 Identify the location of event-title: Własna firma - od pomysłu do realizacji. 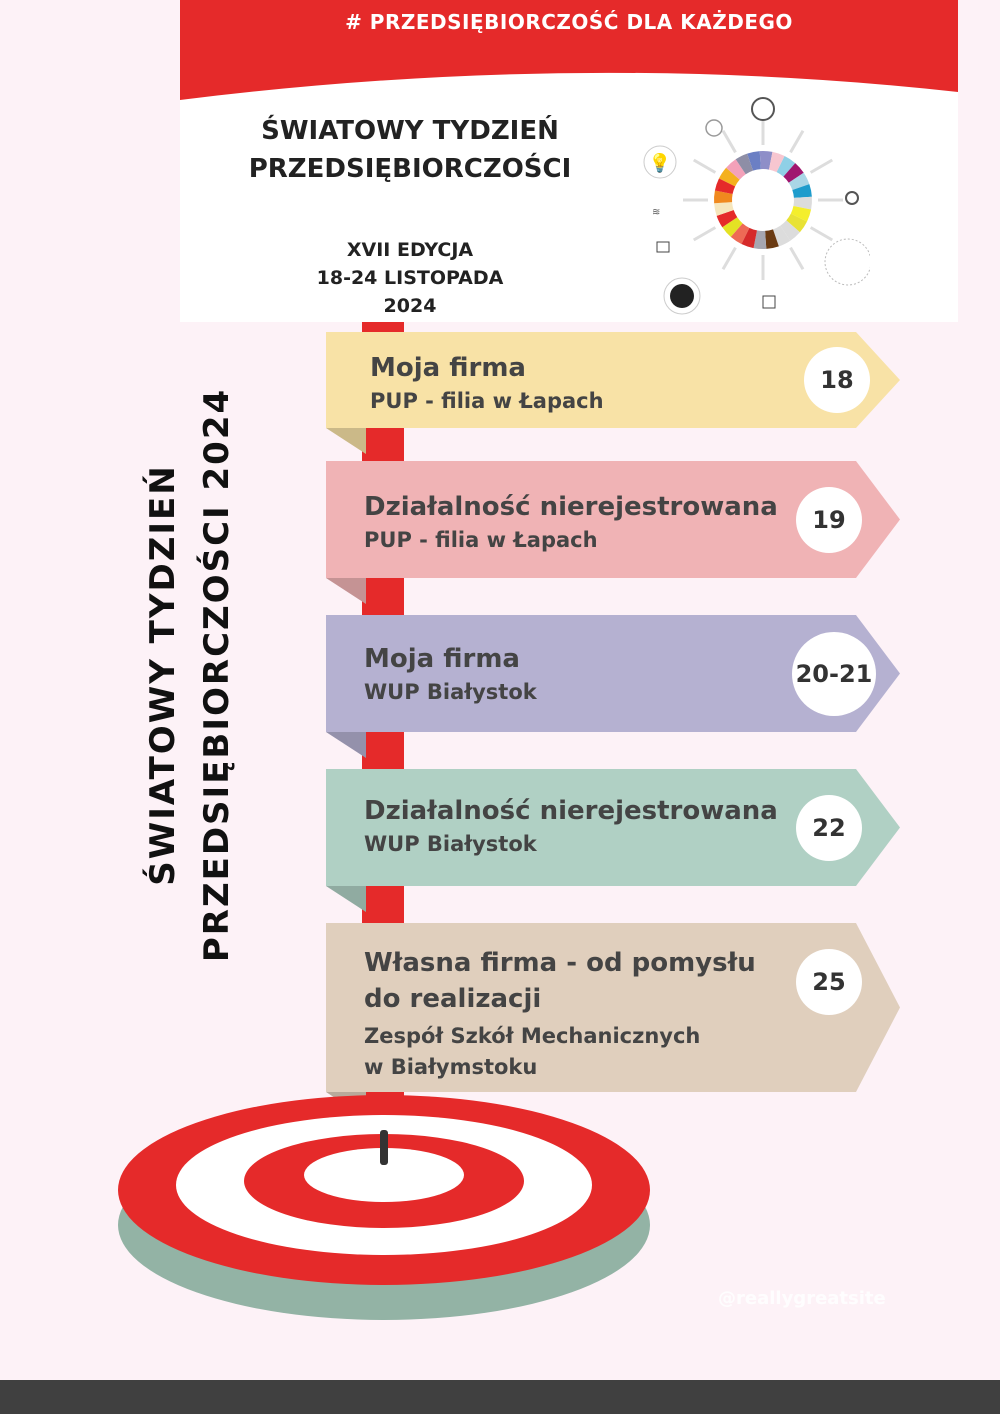
(560, 981).